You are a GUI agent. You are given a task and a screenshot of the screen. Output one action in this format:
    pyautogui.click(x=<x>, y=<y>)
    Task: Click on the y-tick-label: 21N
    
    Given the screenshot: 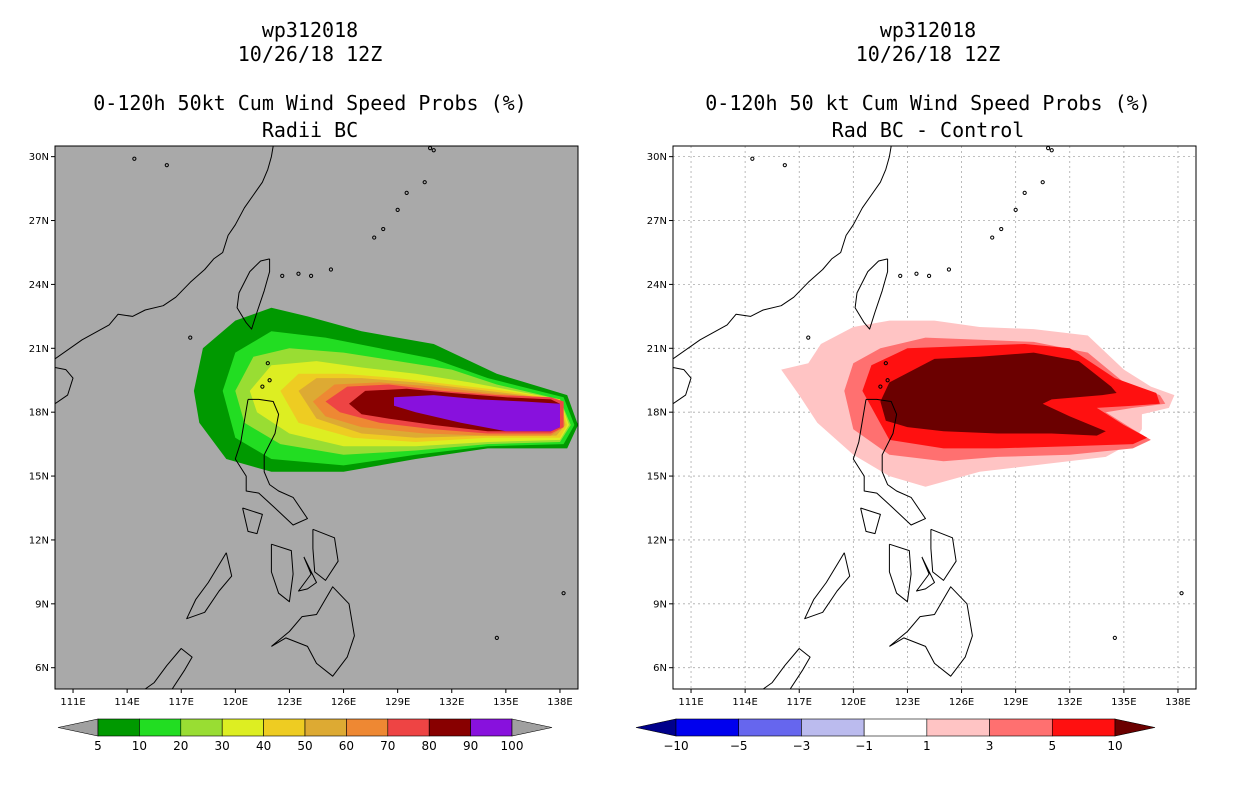 What is the action you would take?
    pyautogui.click(x=39, y=349)
    